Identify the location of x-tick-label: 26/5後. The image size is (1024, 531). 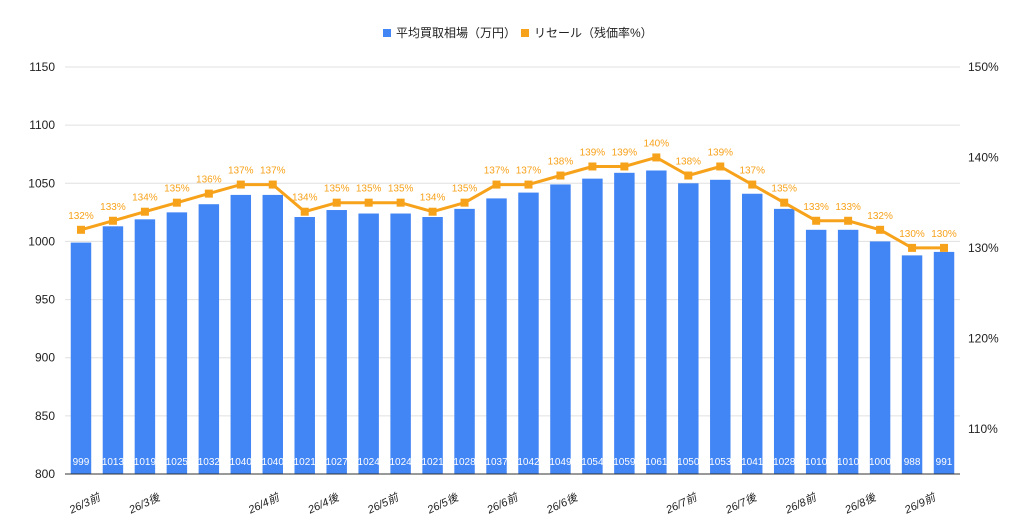
(442, 504).